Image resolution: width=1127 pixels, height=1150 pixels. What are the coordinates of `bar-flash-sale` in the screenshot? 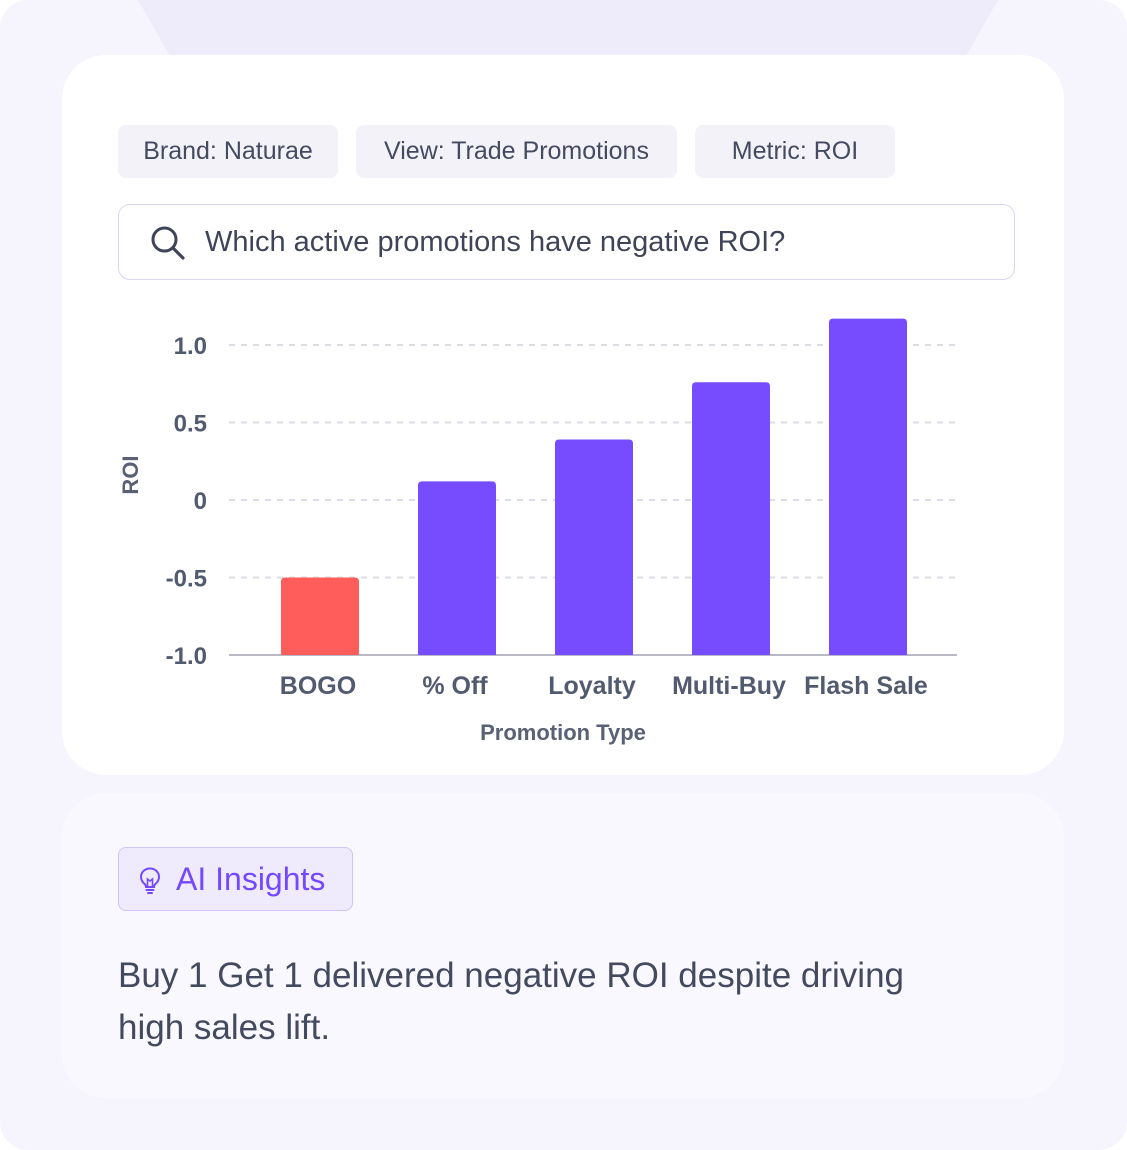 It's located at (868, 486).